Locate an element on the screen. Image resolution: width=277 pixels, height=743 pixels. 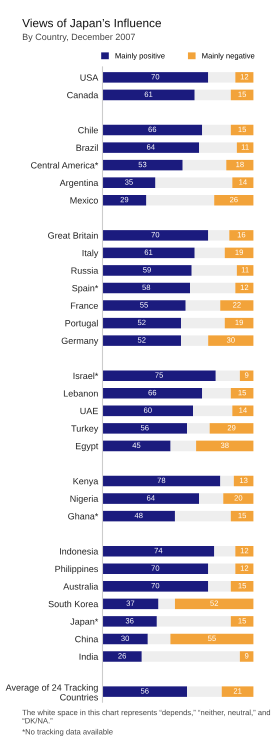
y-tick-label: Portugal is located at coordinates (81, 324).